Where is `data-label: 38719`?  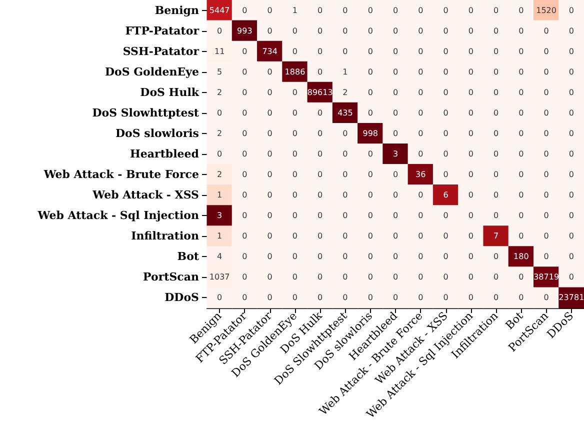 data-label: 38719 is located at coordinates (547, 277).